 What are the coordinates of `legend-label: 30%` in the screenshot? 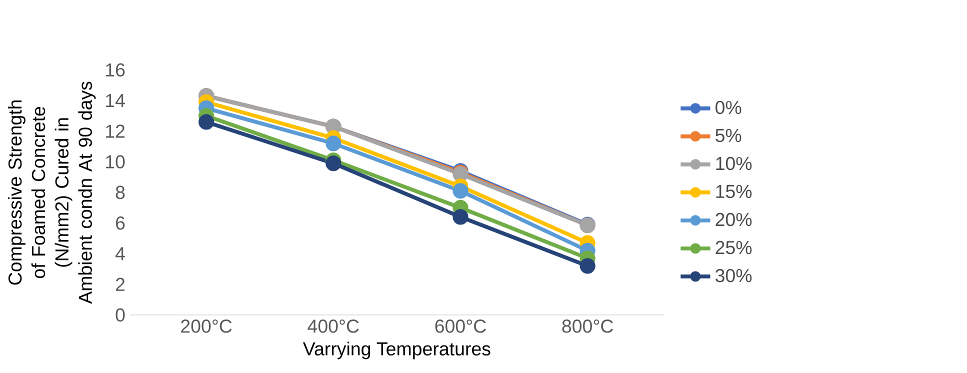 It's located at (734, 275).